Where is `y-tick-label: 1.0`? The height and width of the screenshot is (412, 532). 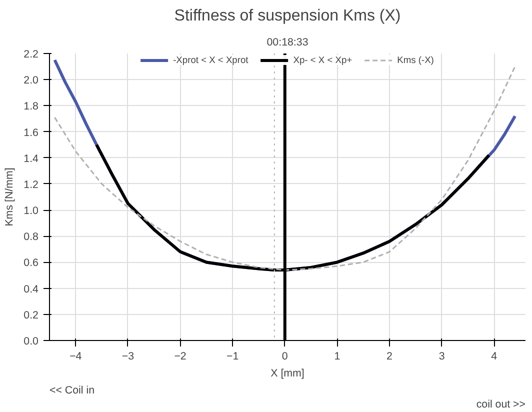
y-tick-label: 1.0 is located at coordinates (31, 211).